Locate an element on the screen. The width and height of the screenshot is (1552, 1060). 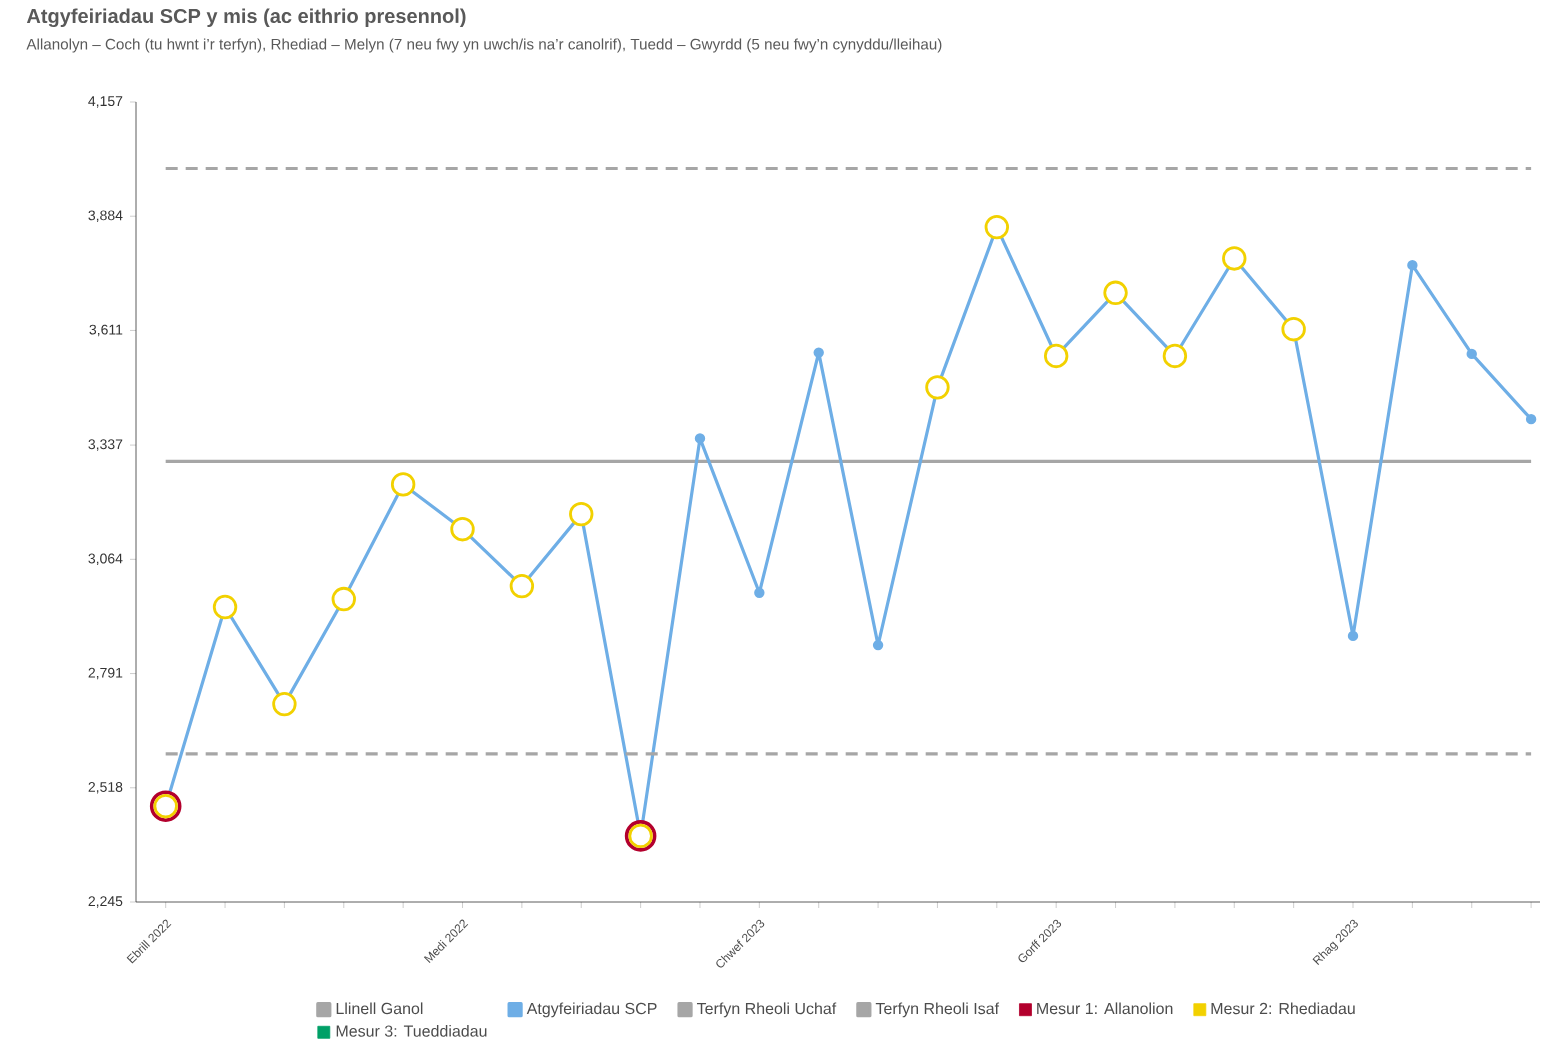
legend-label: Mesur 3: Tueddiadau is located at coordinates (411, 1030).